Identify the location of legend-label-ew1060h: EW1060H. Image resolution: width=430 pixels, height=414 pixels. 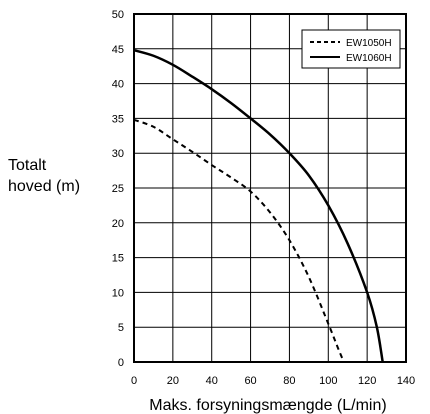
(369, 58).